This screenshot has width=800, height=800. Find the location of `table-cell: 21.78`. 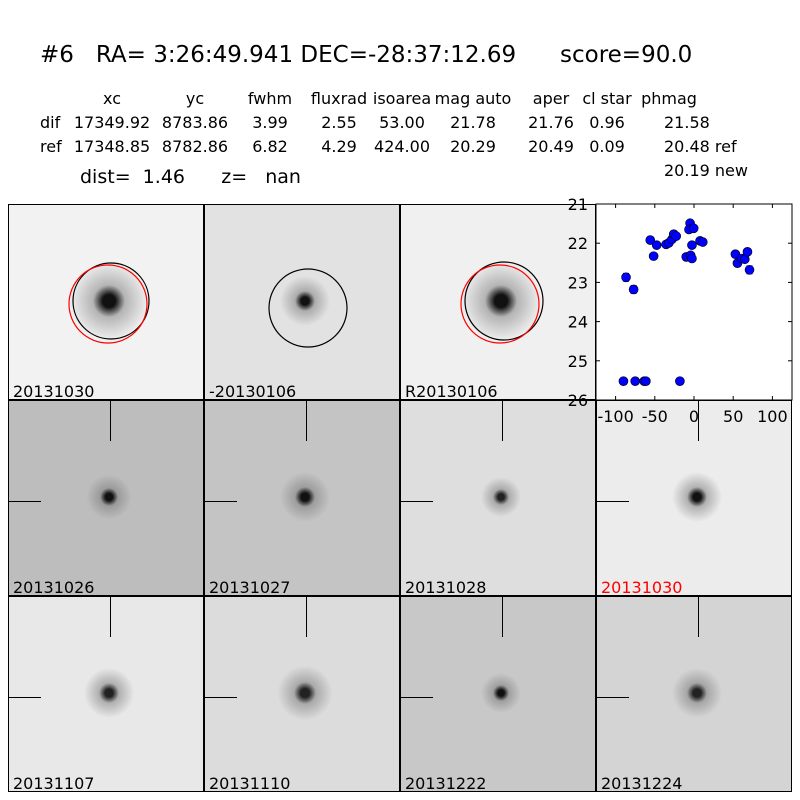

table-cell: 21.78 is located at coordinates (473, 122).